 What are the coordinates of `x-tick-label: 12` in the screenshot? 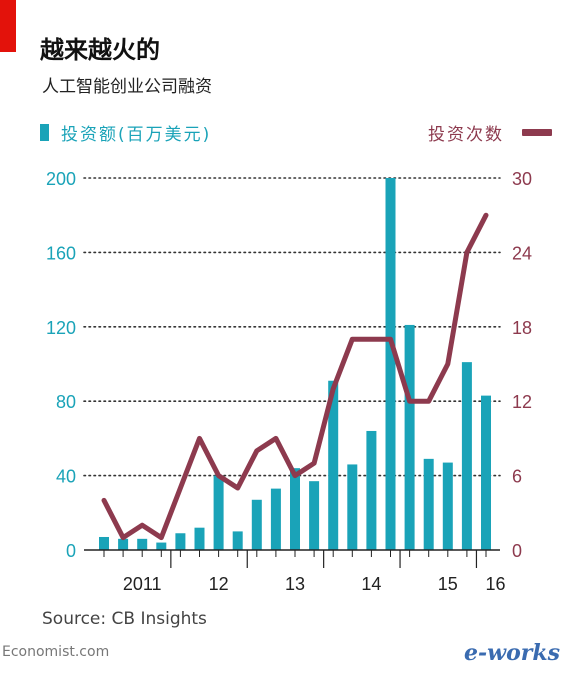 It's located at (219, 584).